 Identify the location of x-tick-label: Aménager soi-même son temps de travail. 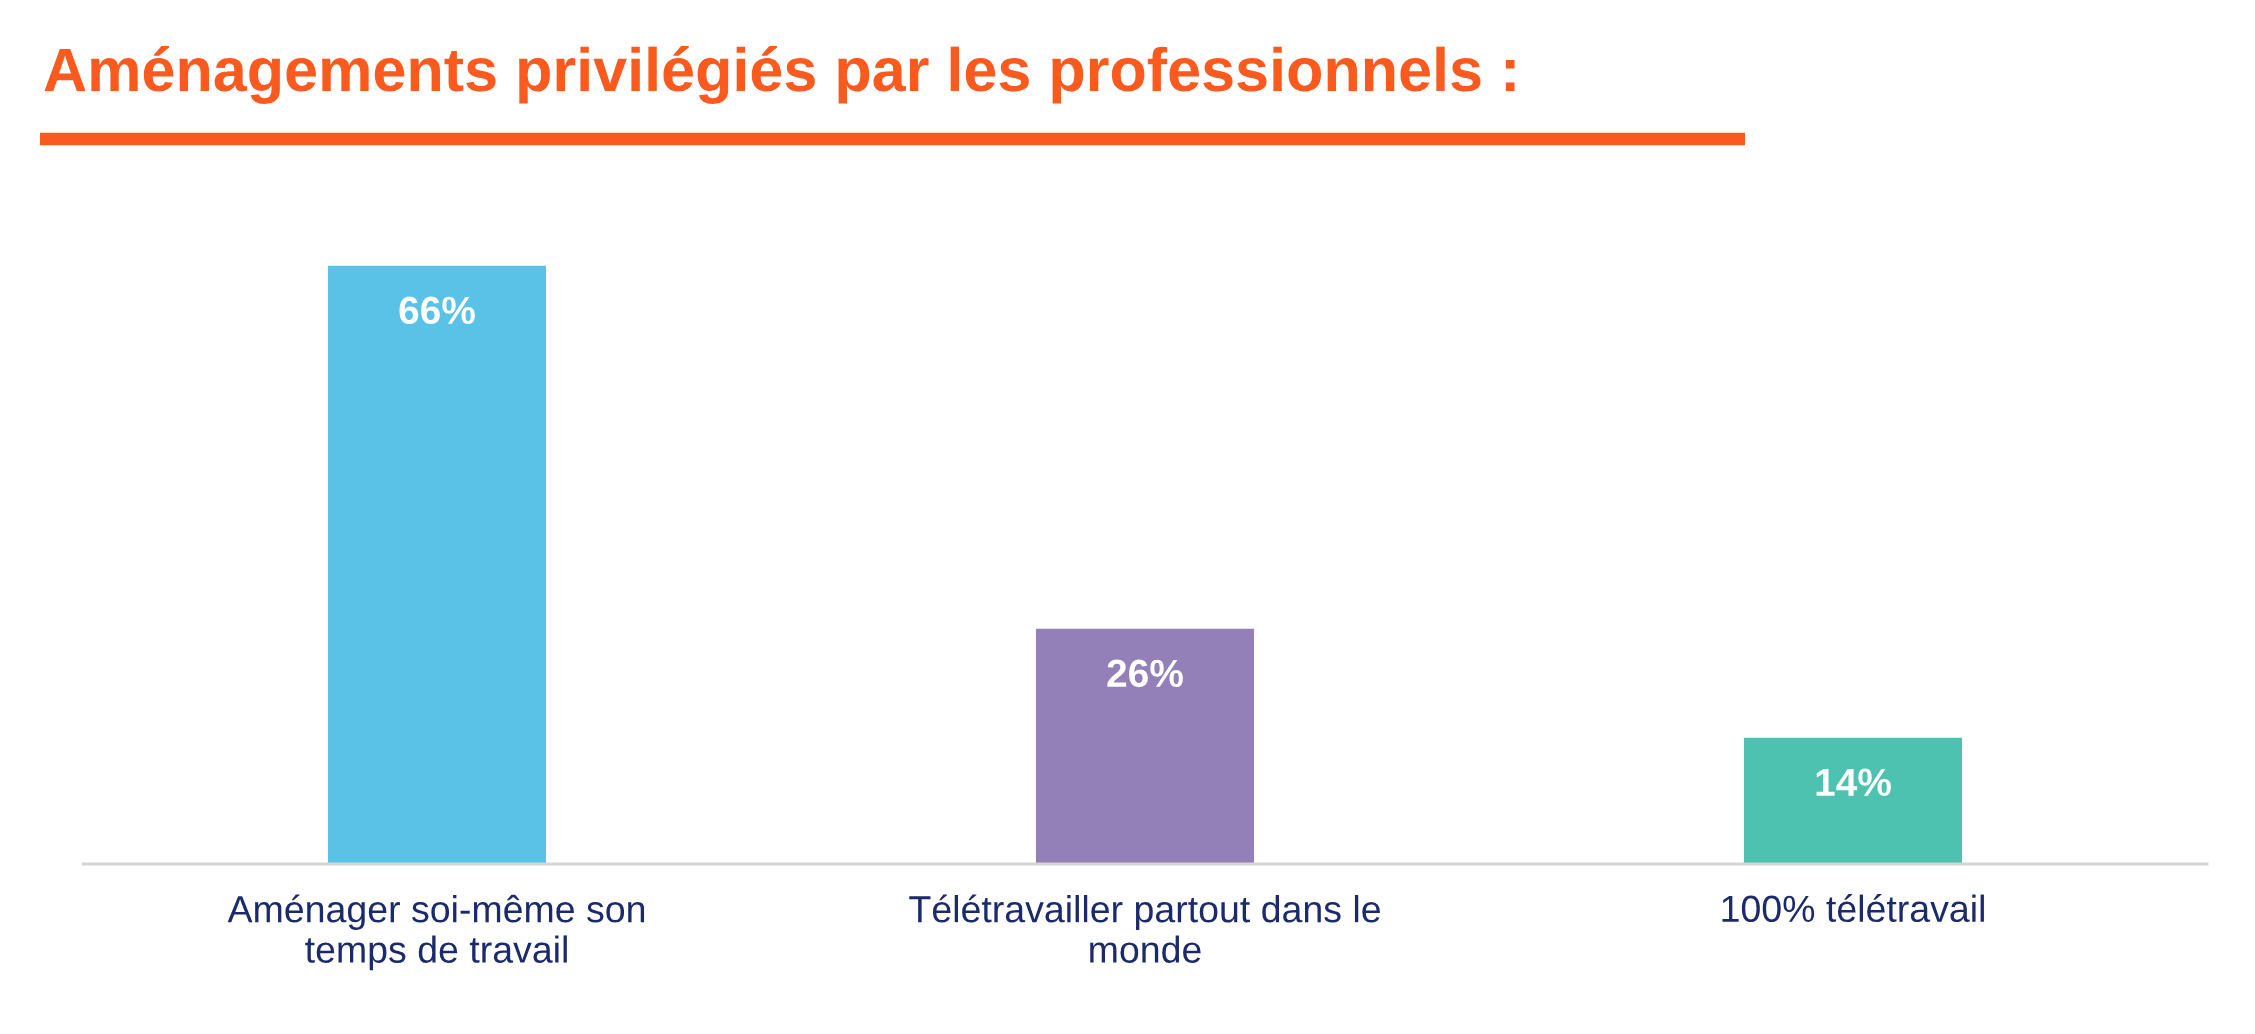
(436, 932).